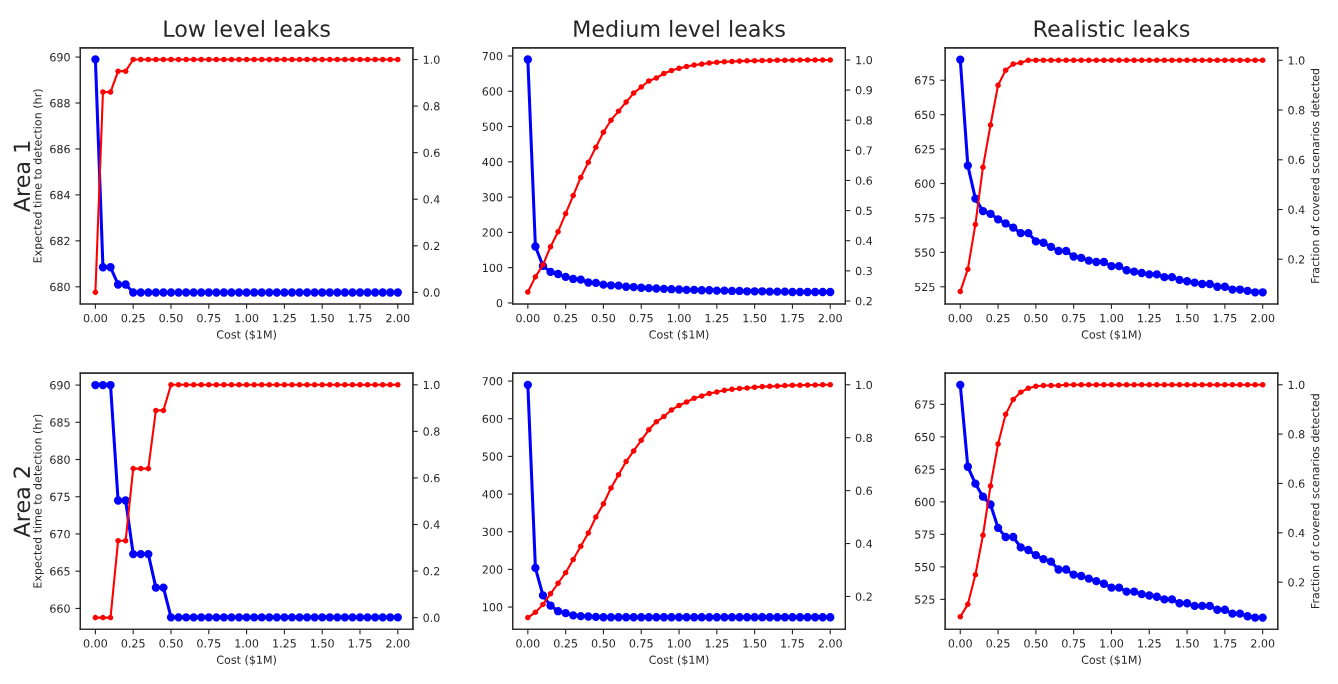  I want to click on y-tick-label: 575, so click(925, 534).